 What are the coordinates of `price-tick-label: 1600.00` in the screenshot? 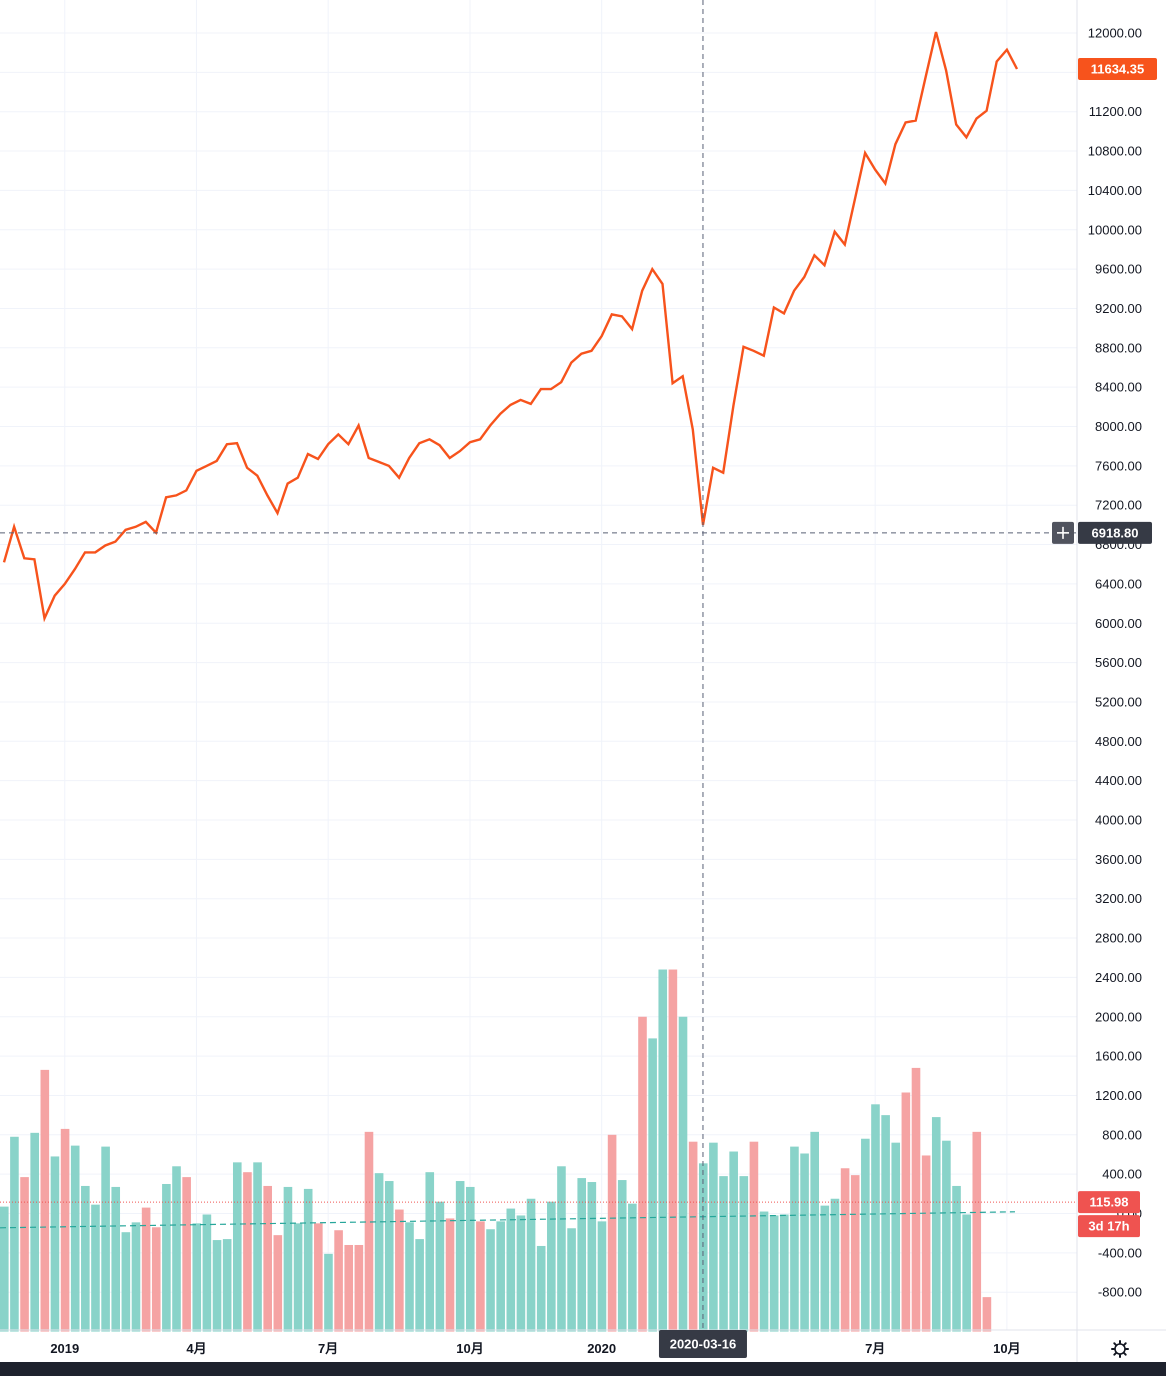 It's located at (1118, 1056).